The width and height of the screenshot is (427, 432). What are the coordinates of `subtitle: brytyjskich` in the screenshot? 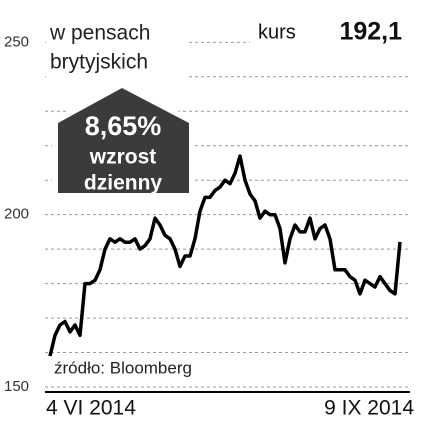 It's located at (99, 62).